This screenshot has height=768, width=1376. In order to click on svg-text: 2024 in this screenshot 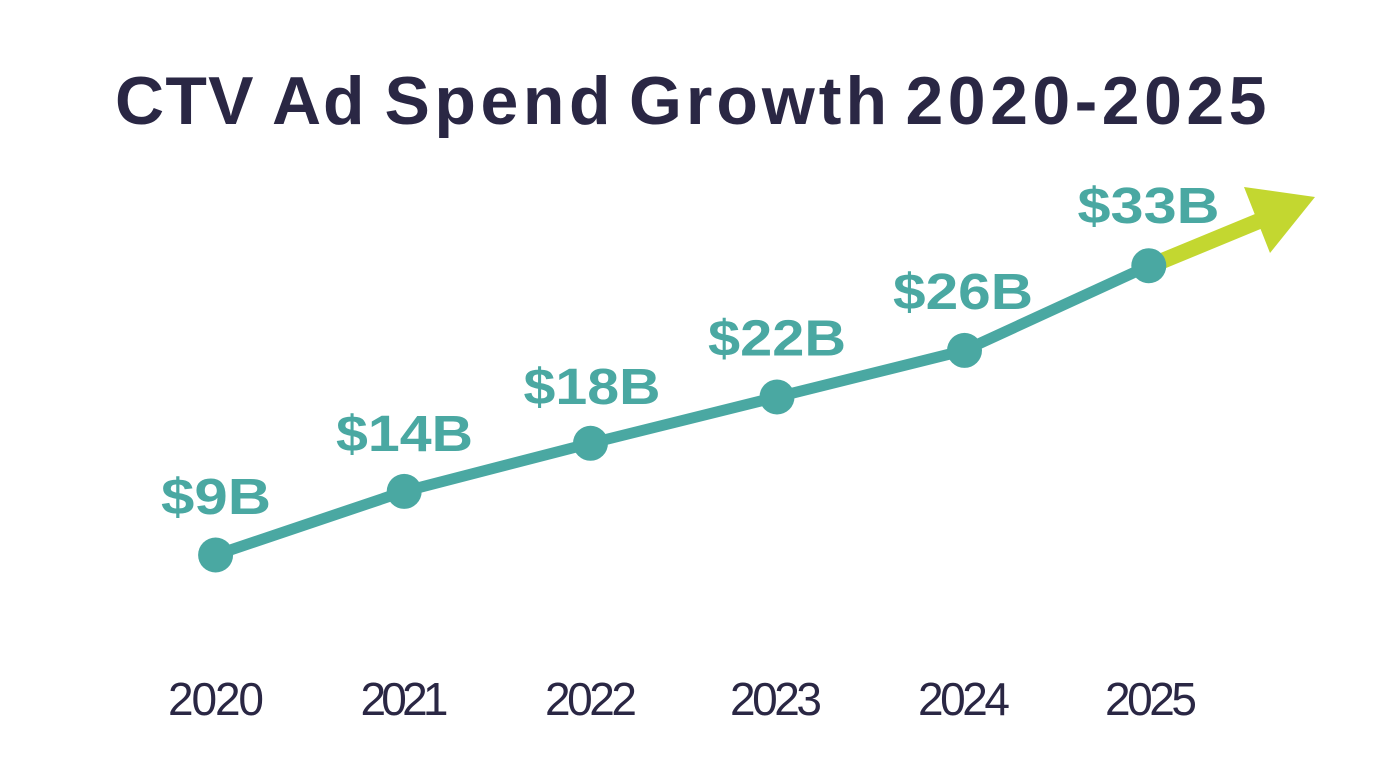, I will do `click(964, 699)`.